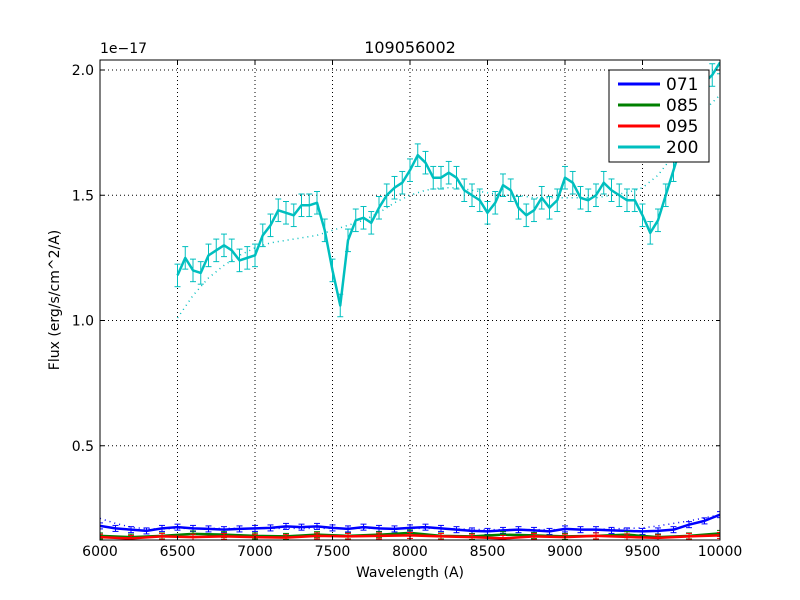 This screenshot has width=800, height=600. Describe the element at coordinates (333, 552) in the screenshot. I see `x-tick-label: 7500` at that location.